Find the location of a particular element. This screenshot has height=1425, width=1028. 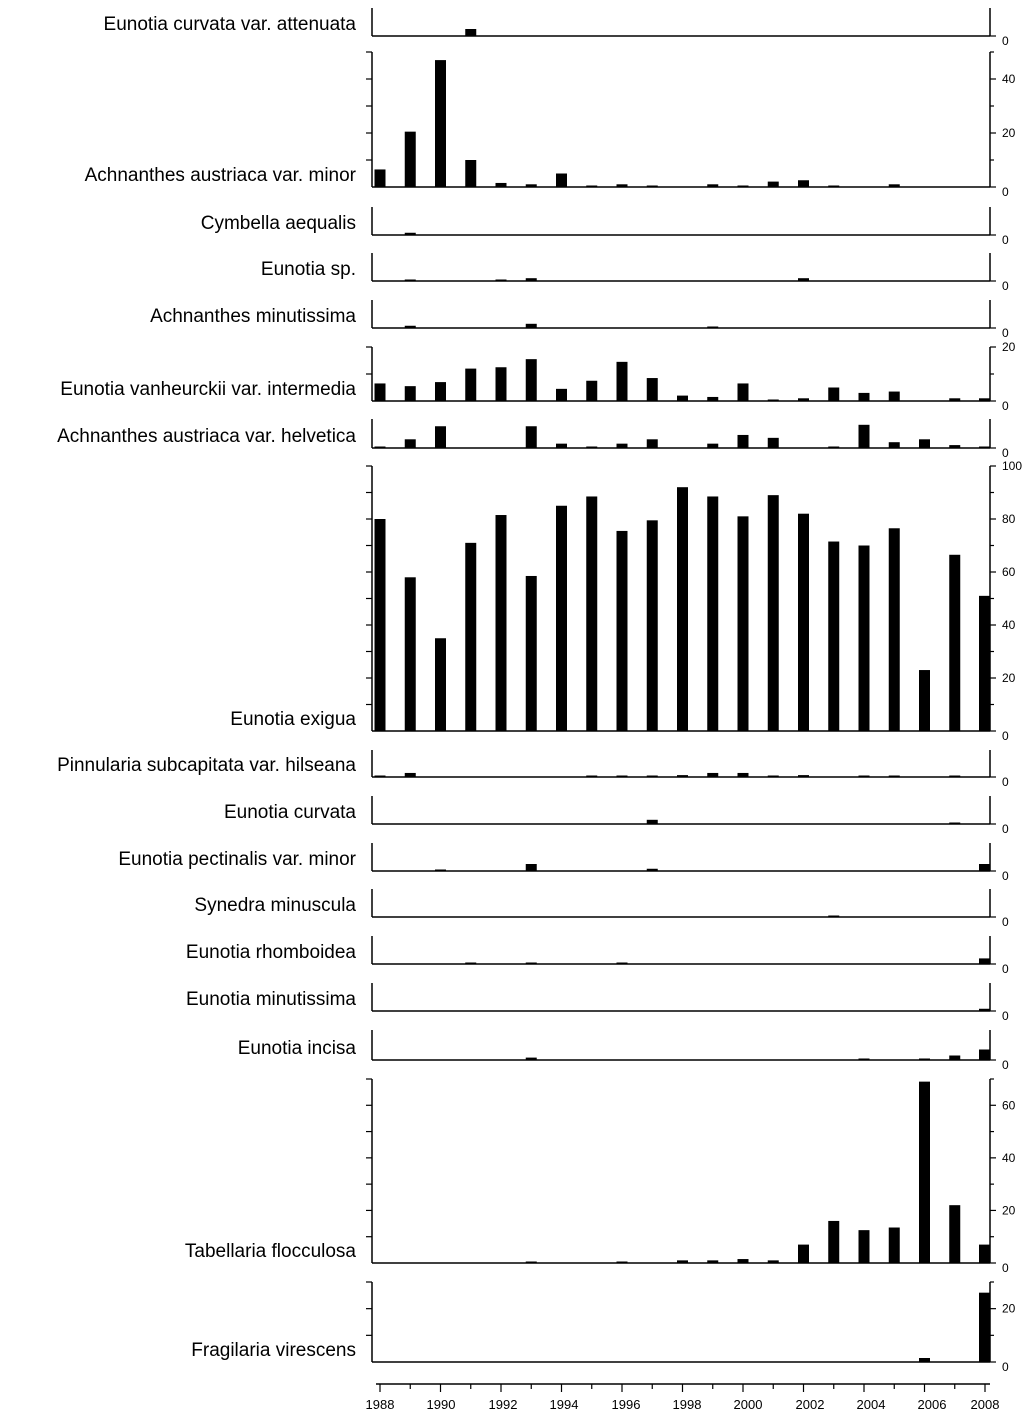

bar-eunotia-sp-1993 is located at coordinates (531, 279).